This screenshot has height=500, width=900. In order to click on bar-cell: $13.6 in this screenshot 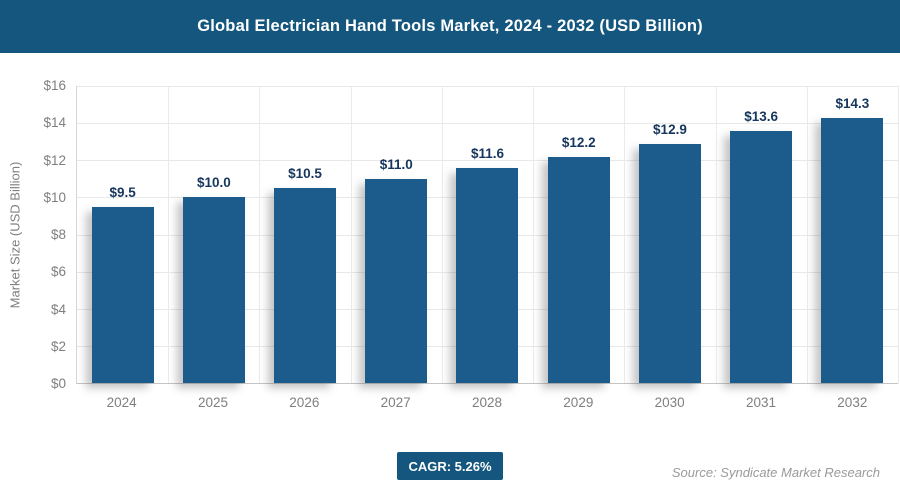, I will do `click(761, 234)`.